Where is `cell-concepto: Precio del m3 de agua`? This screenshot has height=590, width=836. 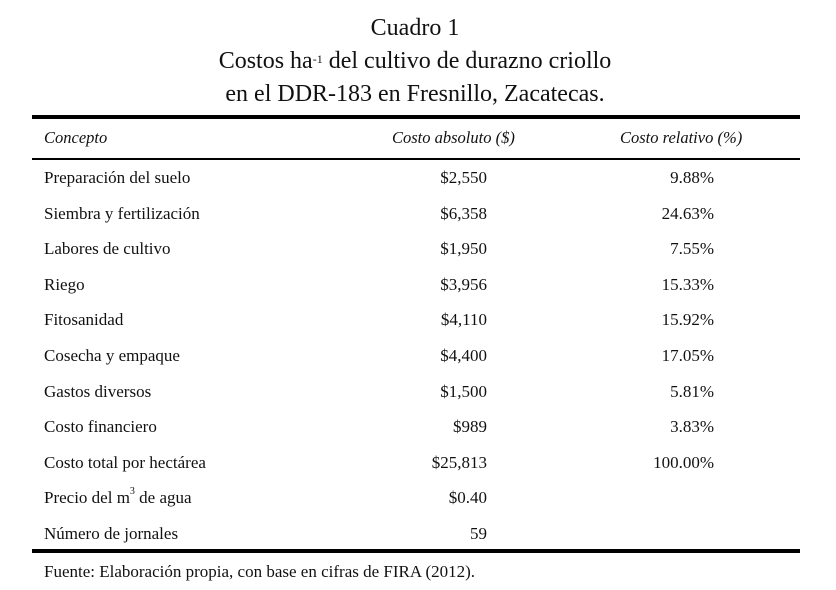 cell-concepto: Precio del m3 de agua is located at coordinates (118, 497).